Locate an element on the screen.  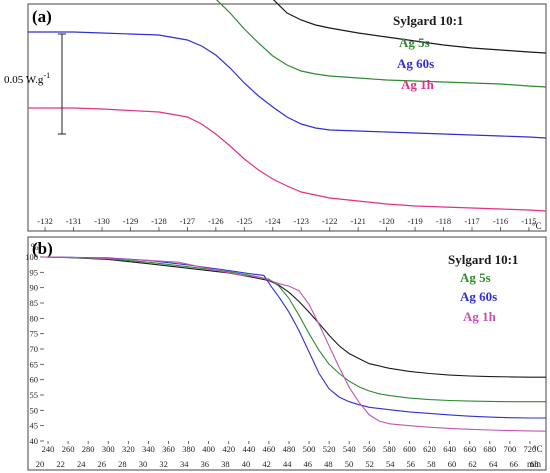
panel-b-x-tick-label: 340 is located at coordinates (148, 449).